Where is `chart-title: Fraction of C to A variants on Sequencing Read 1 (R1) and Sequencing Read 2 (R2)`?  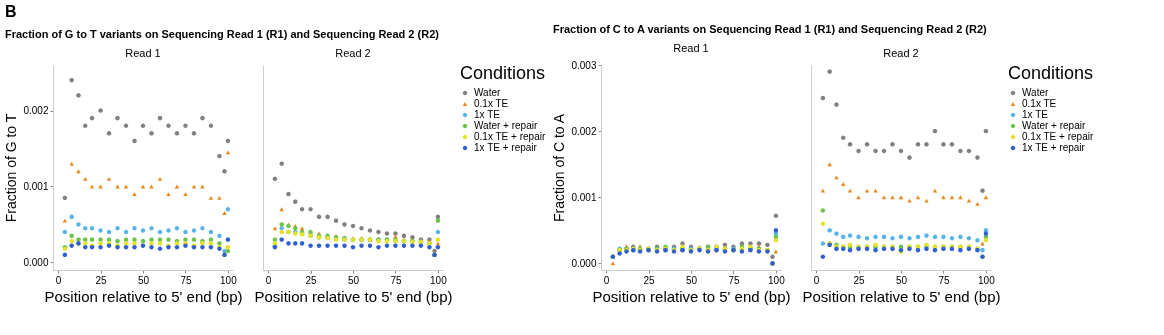 chart-title: Fraction of C to A variants on Sequencing Read 1 (R1) and Sequencing Read 2 (R2) is located at coordinates (770, 29).